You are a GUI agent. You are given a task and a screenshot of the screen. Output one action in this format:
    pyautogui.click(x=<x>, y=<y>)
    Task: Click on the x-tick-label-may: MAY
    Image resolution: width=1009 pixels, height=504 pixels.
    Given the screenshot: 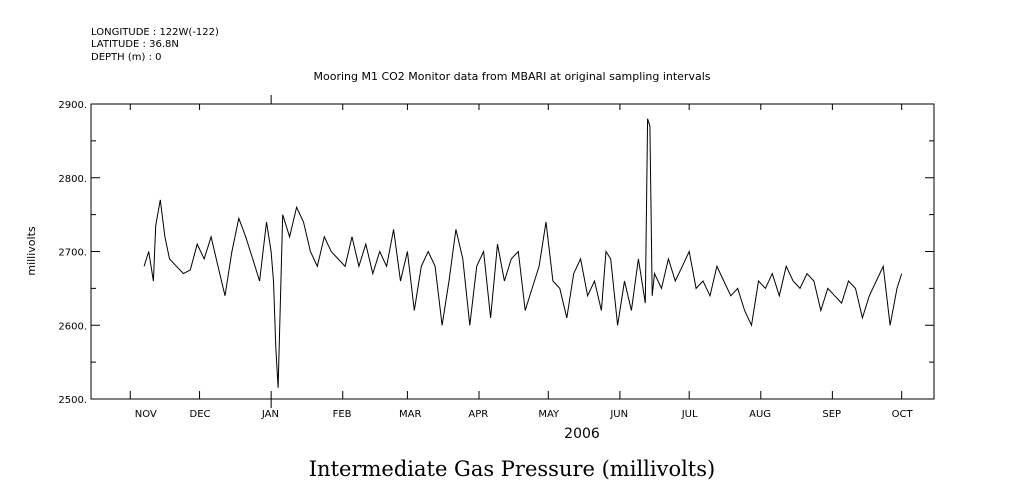 What is the action you would take?
    pyautogui.click(x=549, y=414)
    